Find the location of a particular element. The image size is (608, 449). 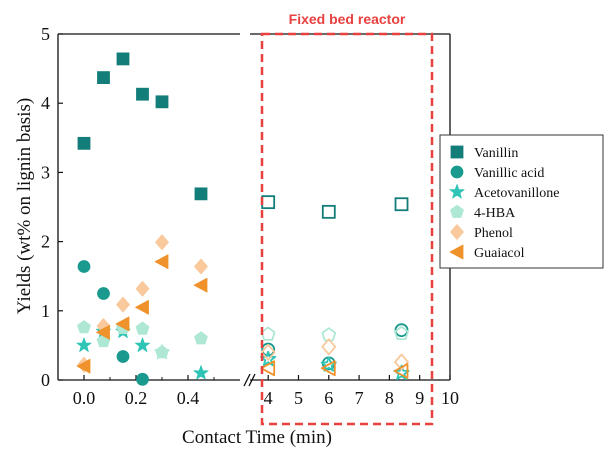

y-tick-label: 0 is located at coordinates (45, 380).